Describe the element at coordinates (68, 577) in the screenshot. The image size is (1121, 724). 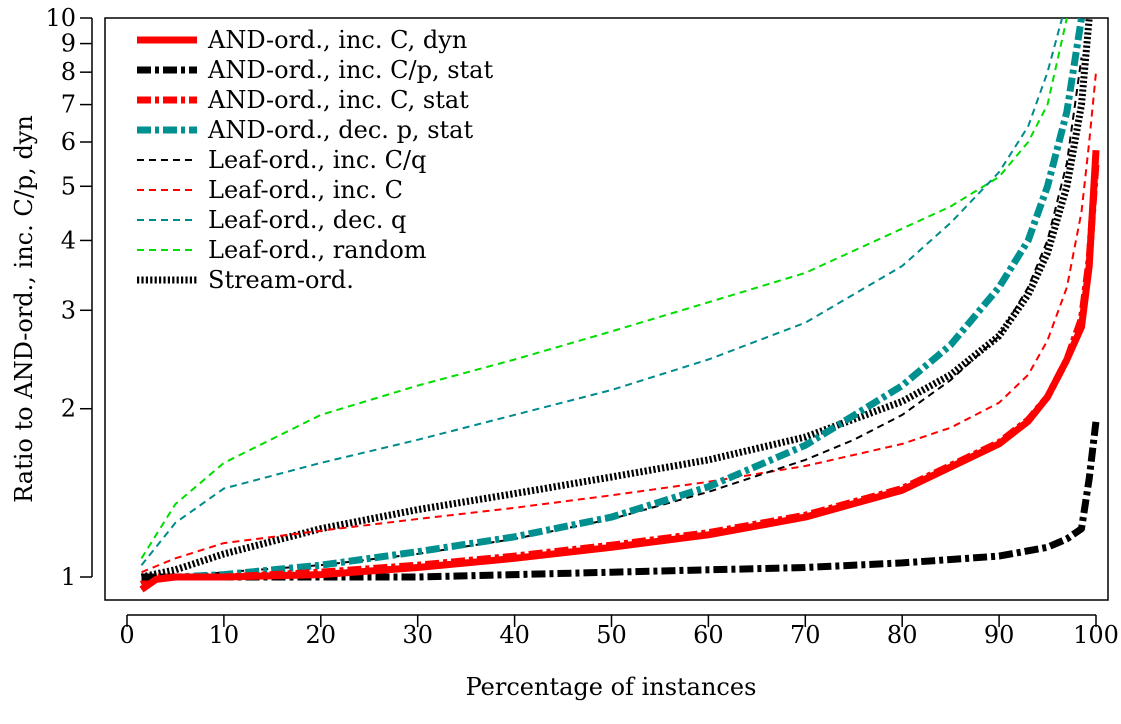
I see `y-tick-label: 1` at that location.